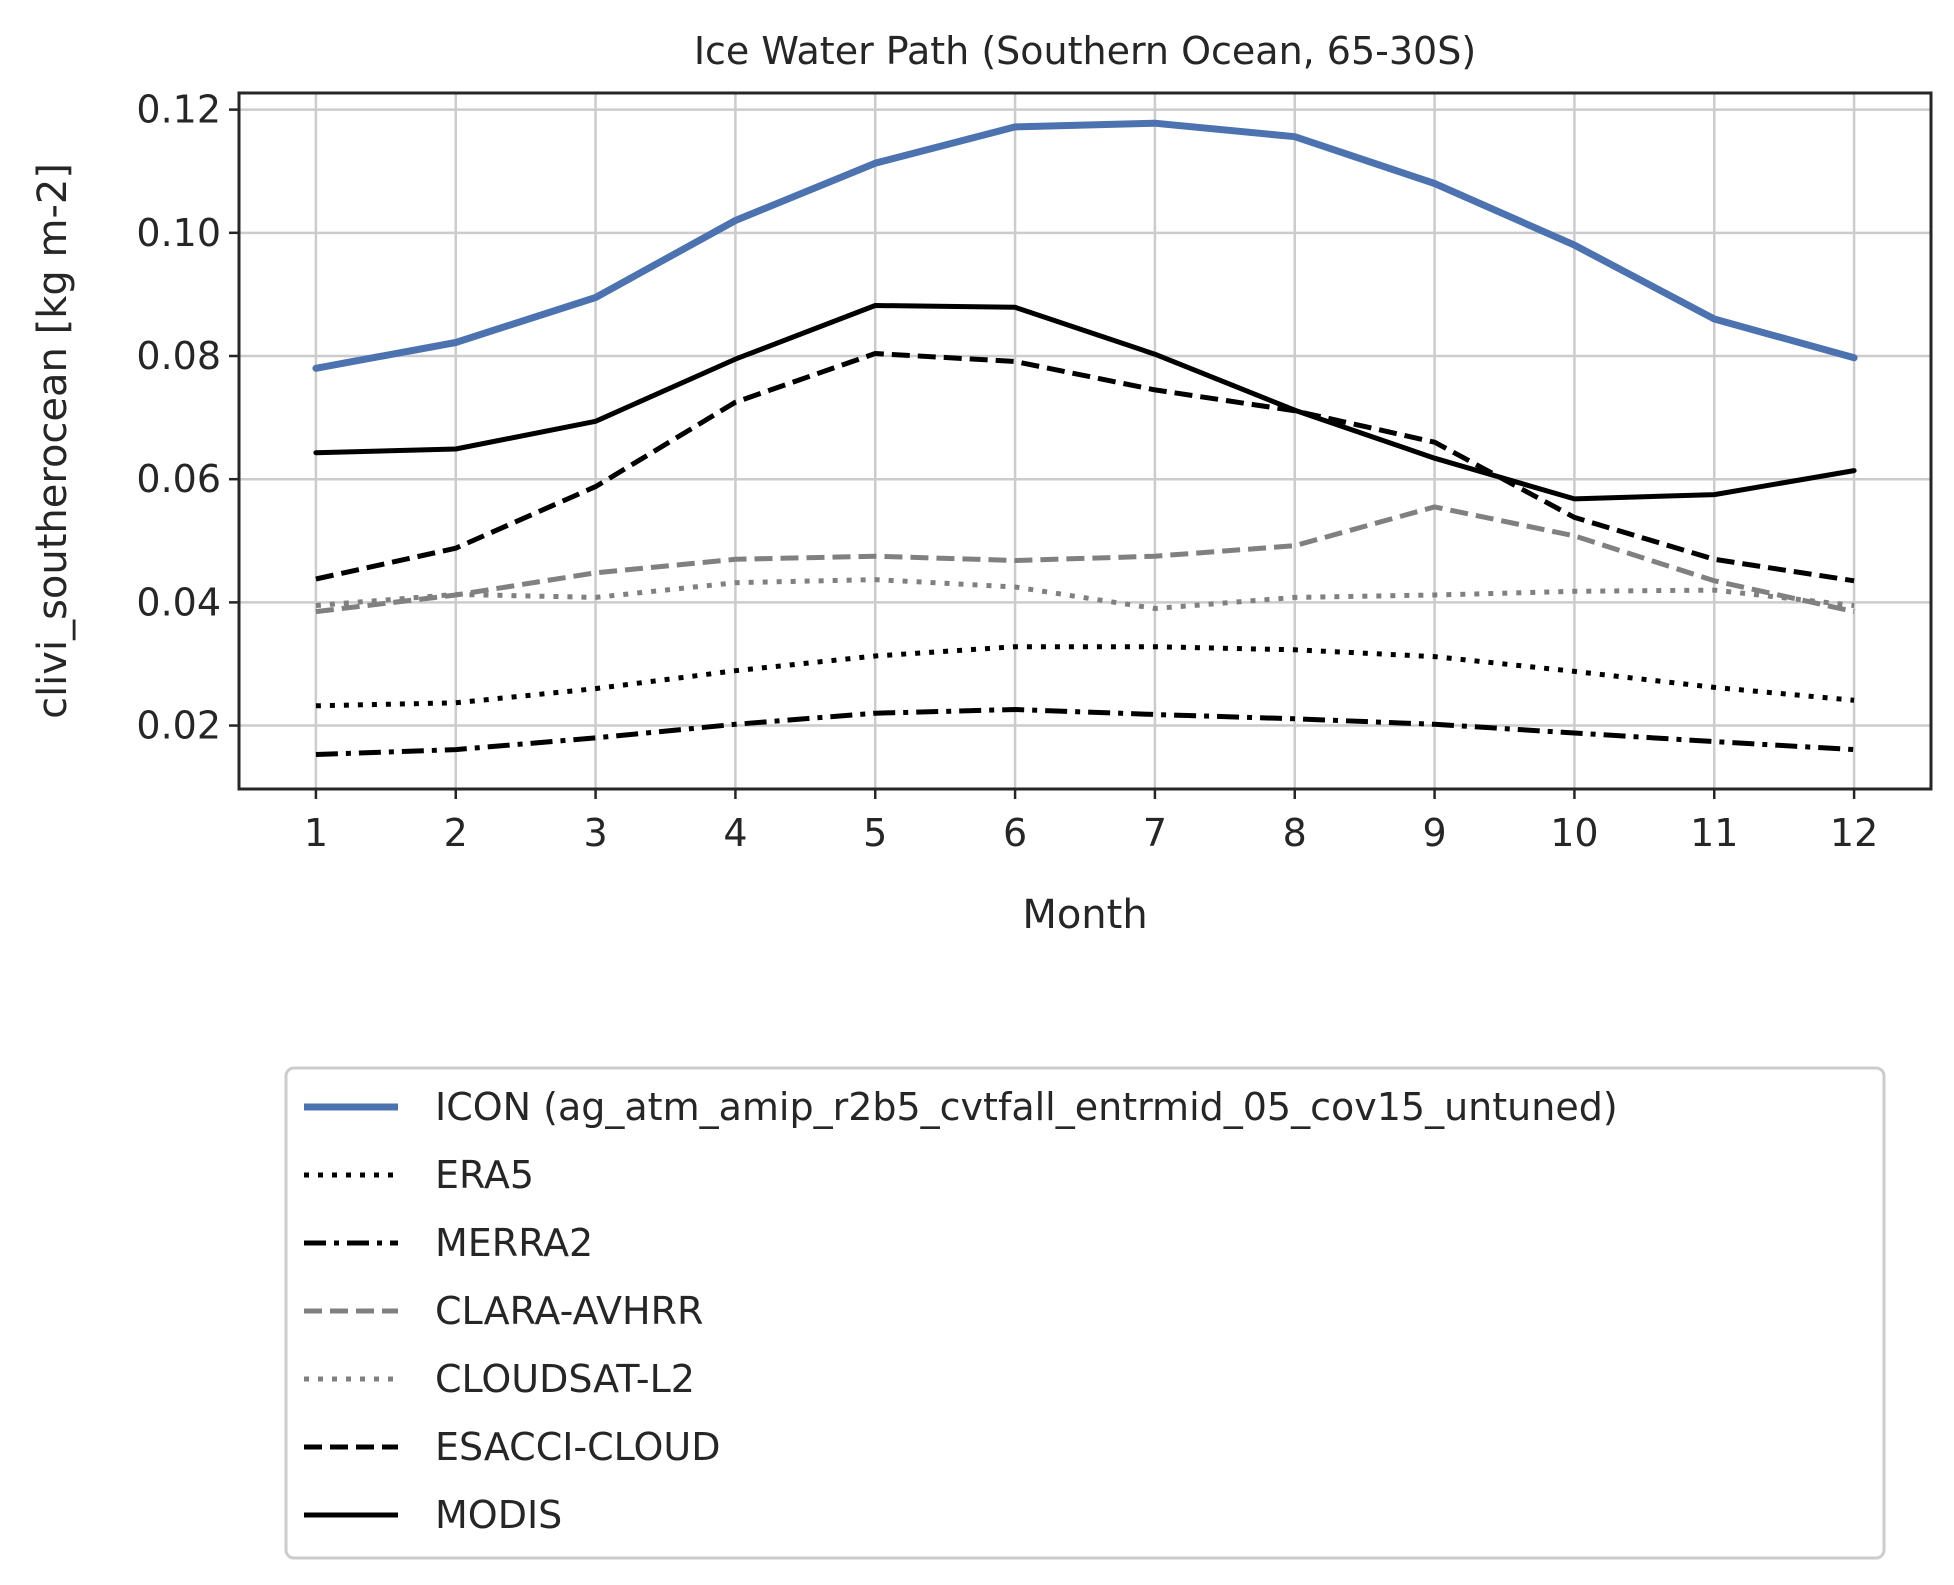  What do you see at coordinates (498, 1515) in the screenshot?
I see `legend-label: MODIS` at bounding box center [498, 1515].